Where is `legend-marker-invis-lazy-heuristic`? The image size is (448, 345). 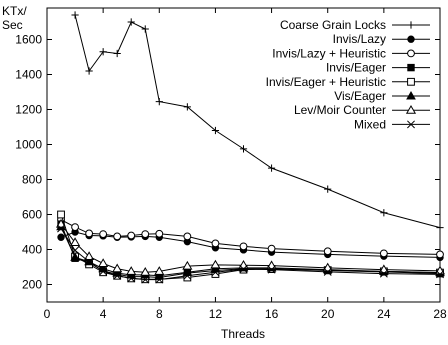 legend-marker-invis-lazy-heuristic is located at coordinates (411, 53).